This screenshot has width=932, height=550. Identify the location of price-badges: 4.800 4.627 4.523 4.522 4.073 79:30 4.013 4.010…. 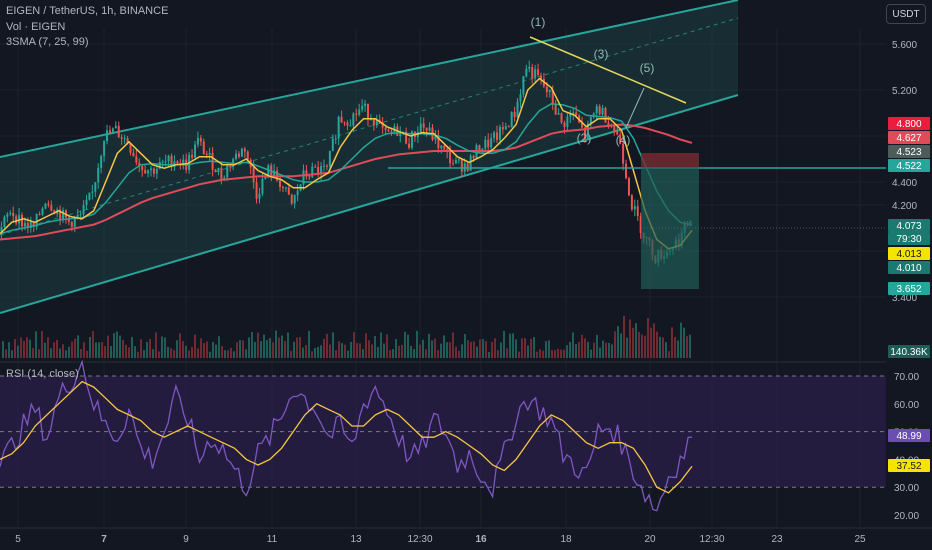
(909, 294).